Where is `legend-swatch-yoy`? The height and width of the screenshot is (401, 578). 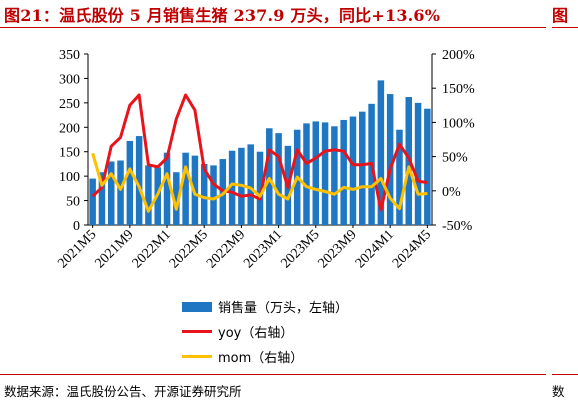 legend-swatch-yoy is located at coordinates (197, 331).